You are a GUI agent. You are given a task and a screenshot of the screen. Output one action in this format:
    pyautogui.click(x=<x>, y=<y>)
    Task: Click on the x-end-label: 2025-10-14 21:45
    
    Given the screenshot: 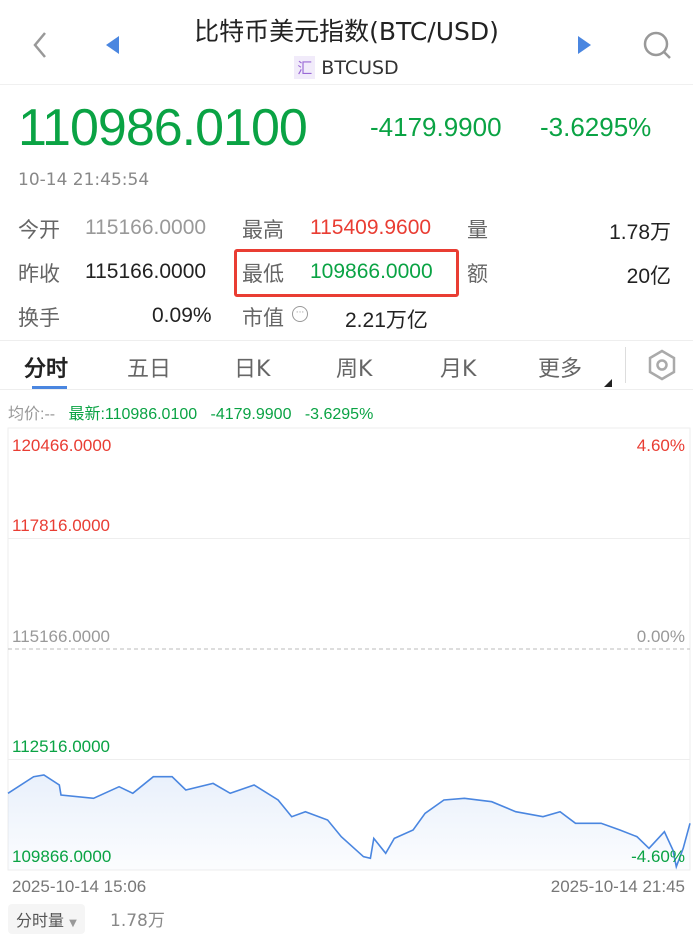 What is the action you would take?
    pyautogui.click(x=618, y=887)
    